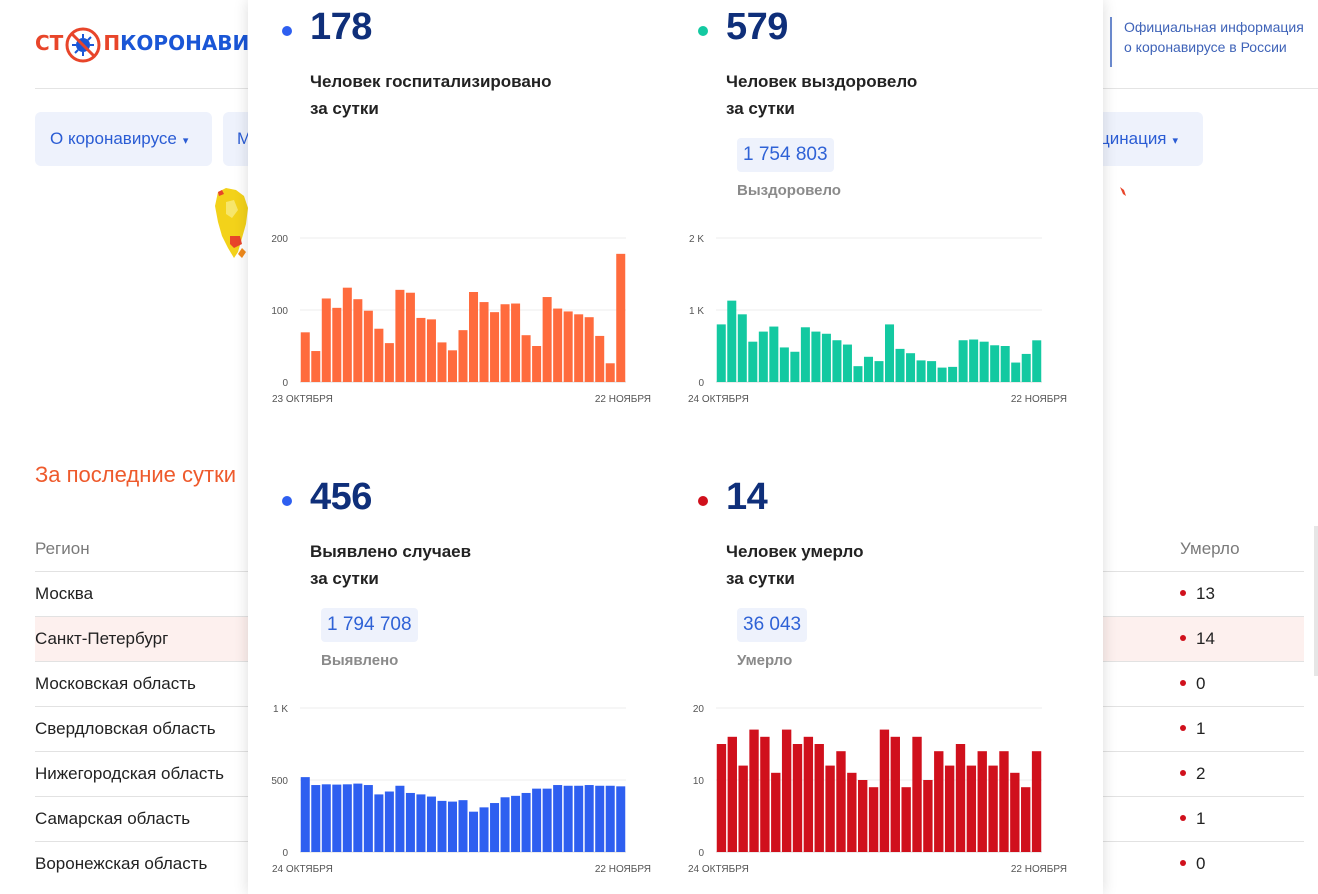  I want to click on recovered-bar-chart: 0 1 K 2 K 24 ОКТЯБРЯ 22 НОЯБРЯ, so click(874, 320).